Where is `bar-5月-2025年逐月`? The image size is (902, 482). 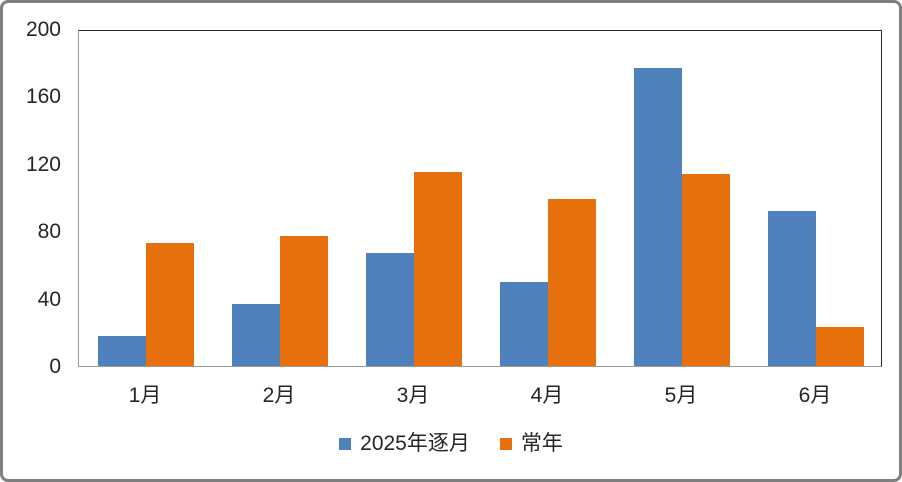
bar-5月-2025年逐月 is located at coordinates (658, 217).